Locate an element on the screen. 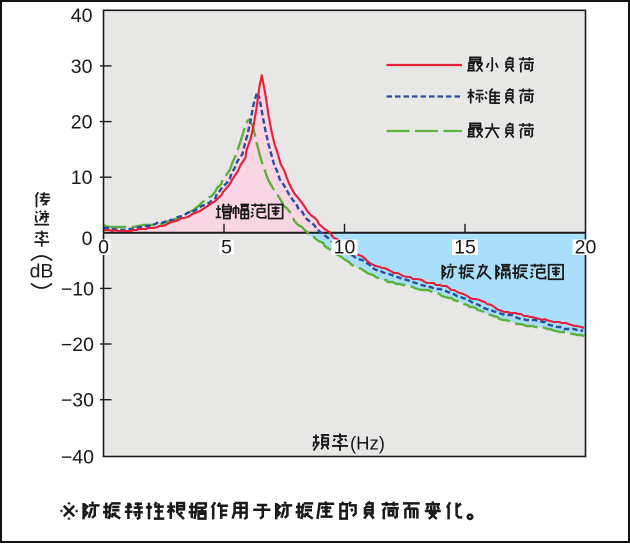 The width and height of the screenshot is (630, 548). svg-text: (Hz) is located at coordinates (367, 443).